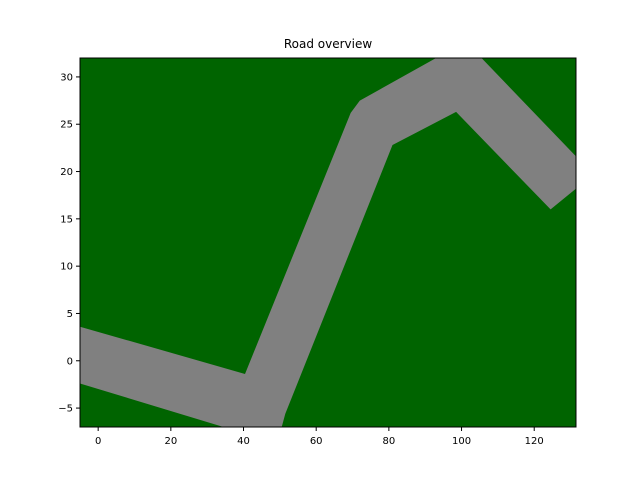  I want to click on y-tick-label: 15, so click(66, 219).